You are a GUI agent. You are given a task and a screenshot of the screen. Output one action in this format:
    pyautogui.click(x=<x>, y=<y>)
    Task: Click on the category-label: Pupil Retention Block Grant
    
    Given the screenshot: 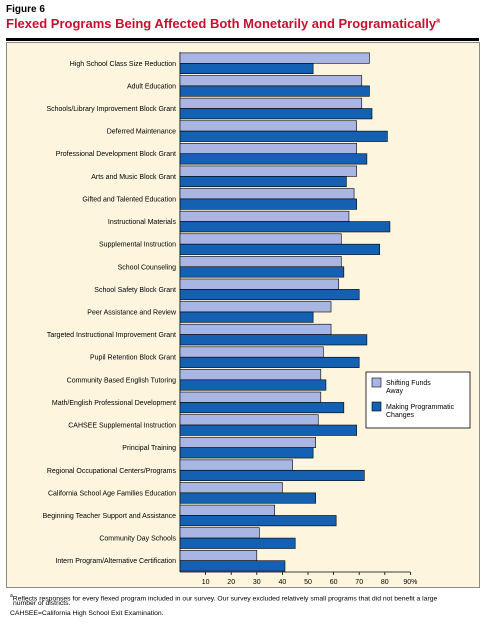 What is the action you would take?
    pyautogui.click(x=133, y=358)
    